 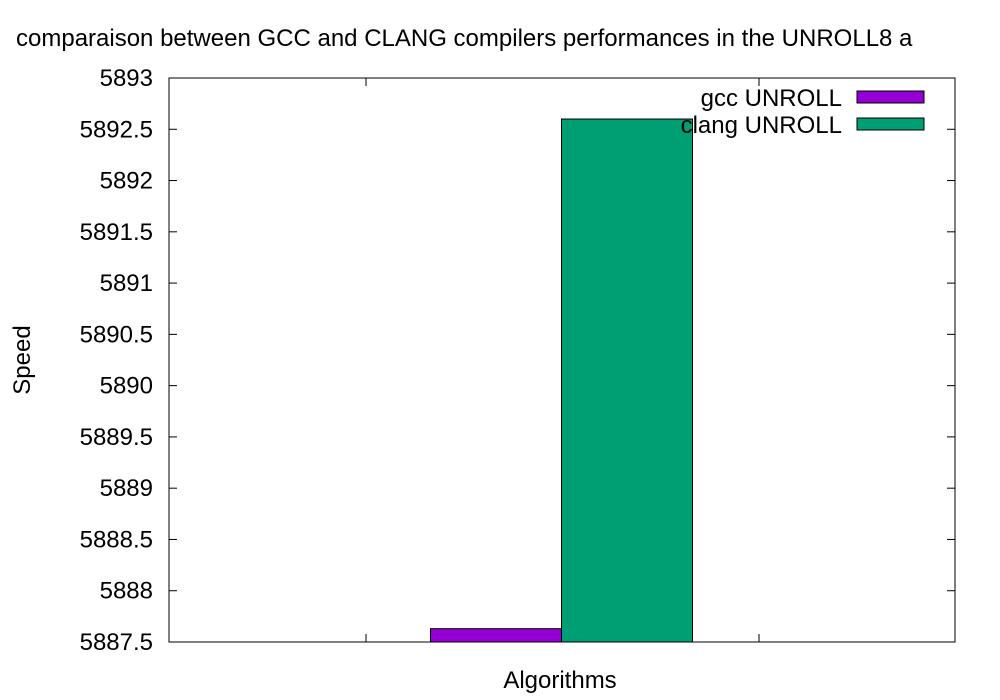 I want to click on y-tick-label: 5888, so click(x=126, y=591).